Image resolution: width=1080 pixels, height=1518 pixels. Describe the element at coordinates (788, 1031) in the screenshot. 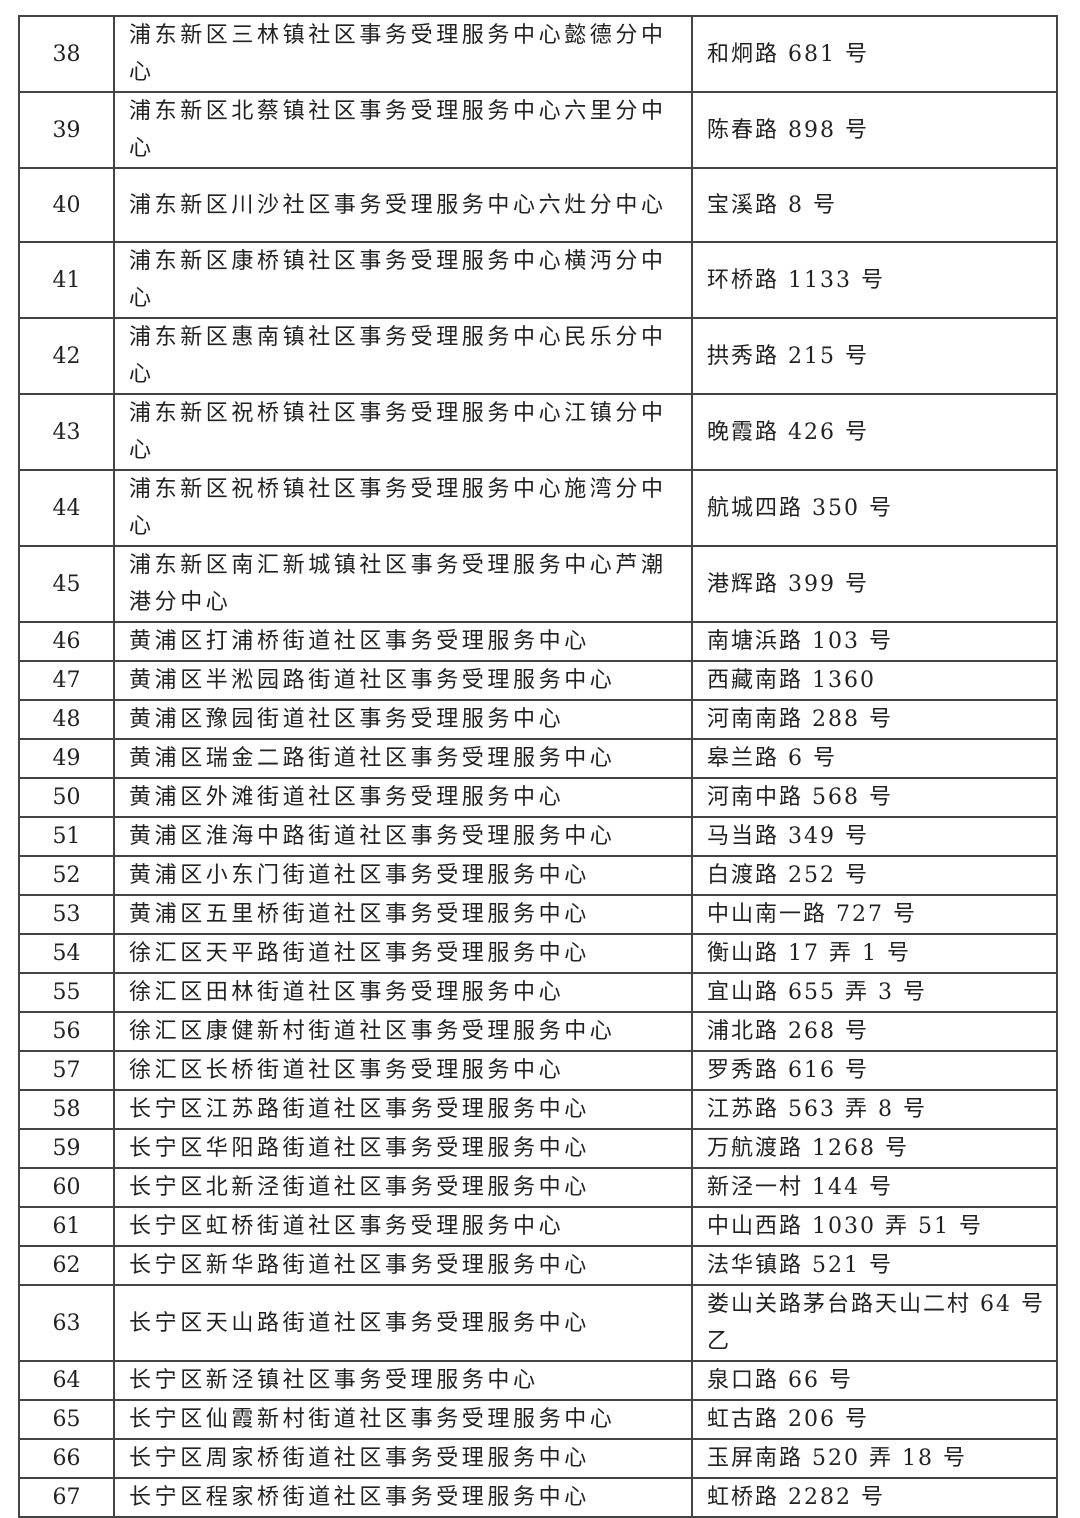

I see `center-address: 浦北路 268 号` at that location.